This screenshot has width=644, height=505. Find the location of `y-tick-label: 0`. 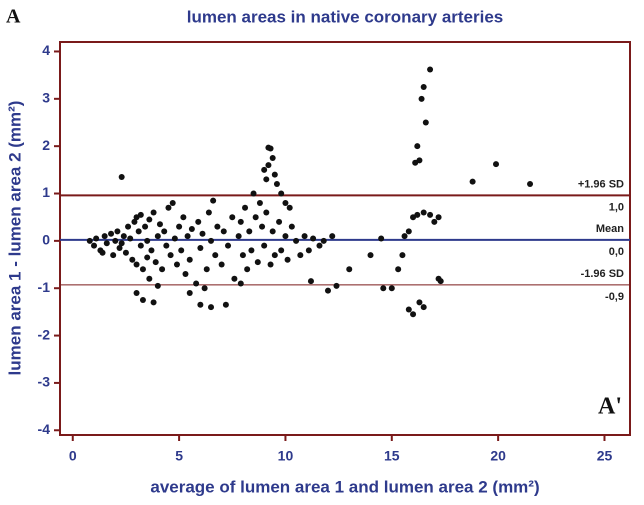

y-tick-label: 0 is located at coordinates (46, 240).